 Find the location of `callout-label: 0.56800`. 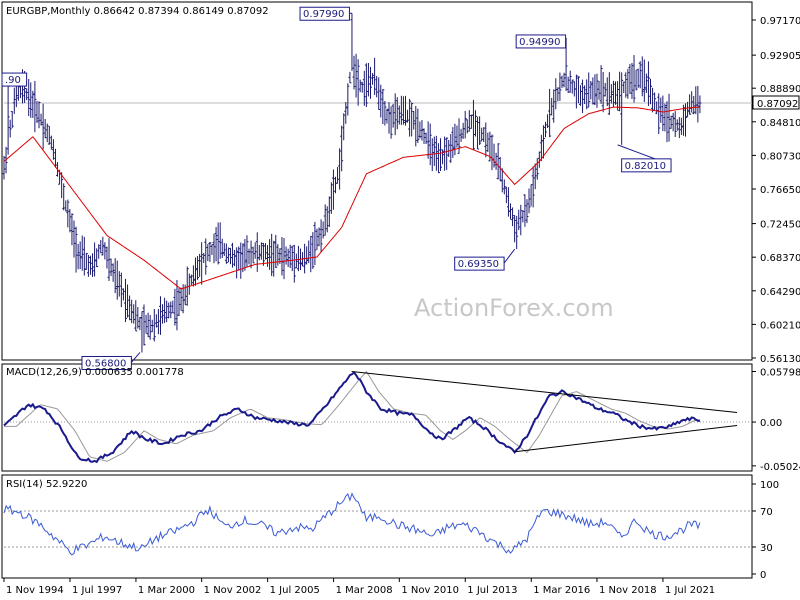

callout-label: 0.56800 is located at coordinates (105, 363).